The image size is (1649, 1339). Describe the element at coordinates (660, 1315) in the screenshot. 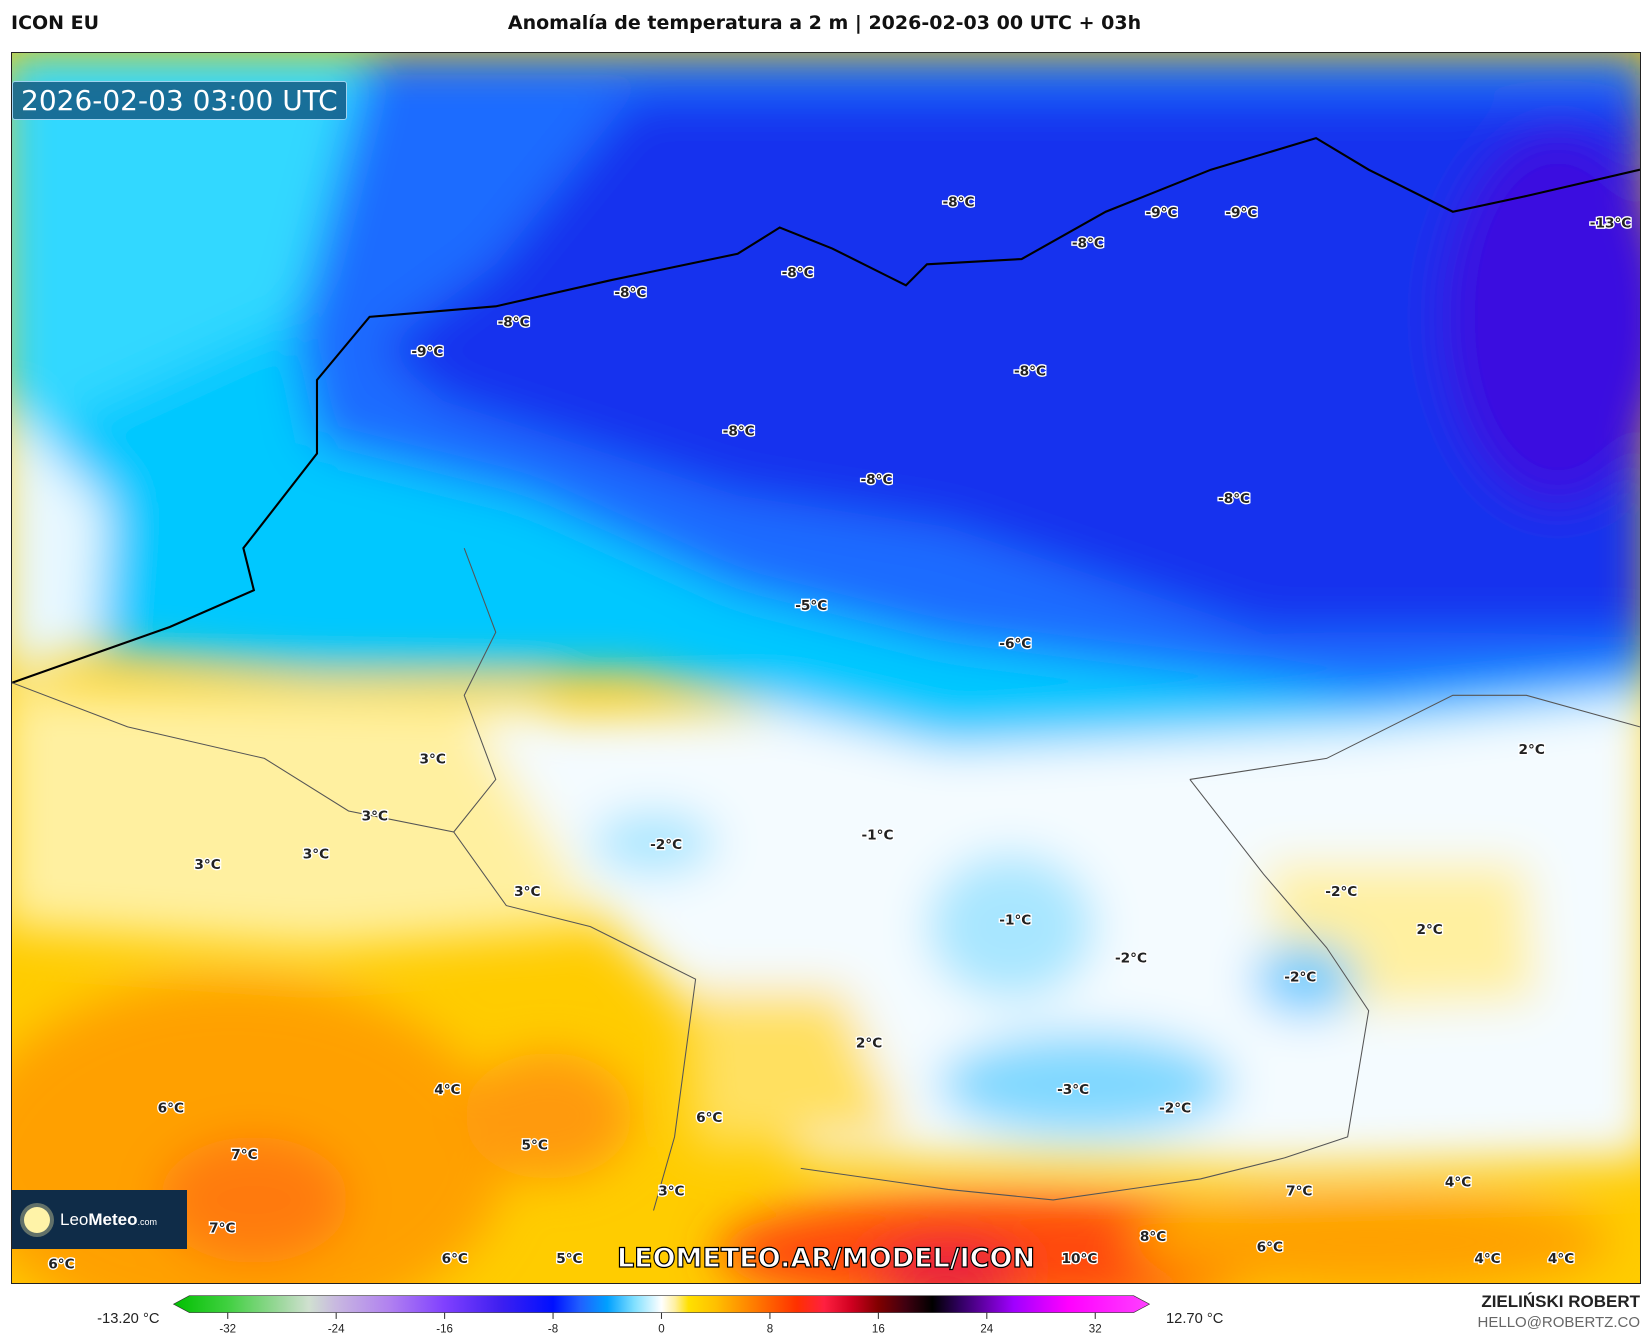

I see `colorbar: -32 -24 -16 -8 0 8 16 24 32 -13.20 °C 12.70 °C` at that location.